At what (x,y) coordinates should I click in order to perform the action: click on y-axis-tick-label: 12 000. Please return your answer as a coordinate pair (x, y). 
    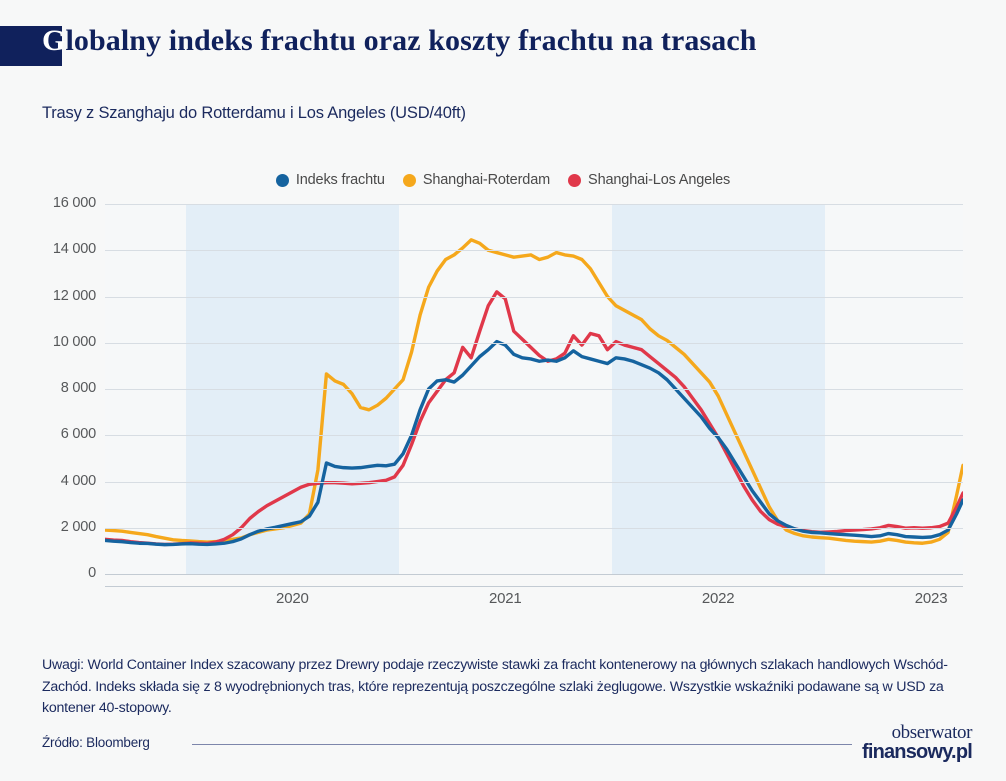
    Looking at the image, I should click on (74, 295).